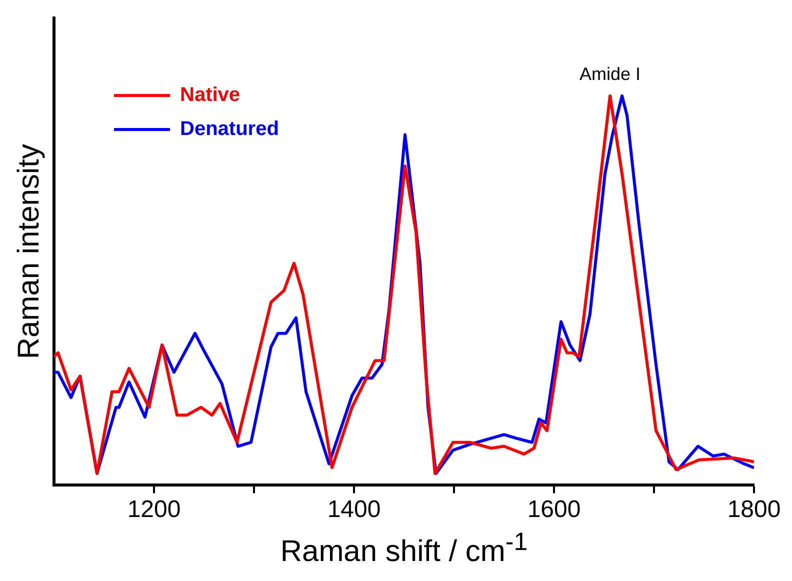  I want to click on y-axis-title: Raman intensity, so click(29, 252).